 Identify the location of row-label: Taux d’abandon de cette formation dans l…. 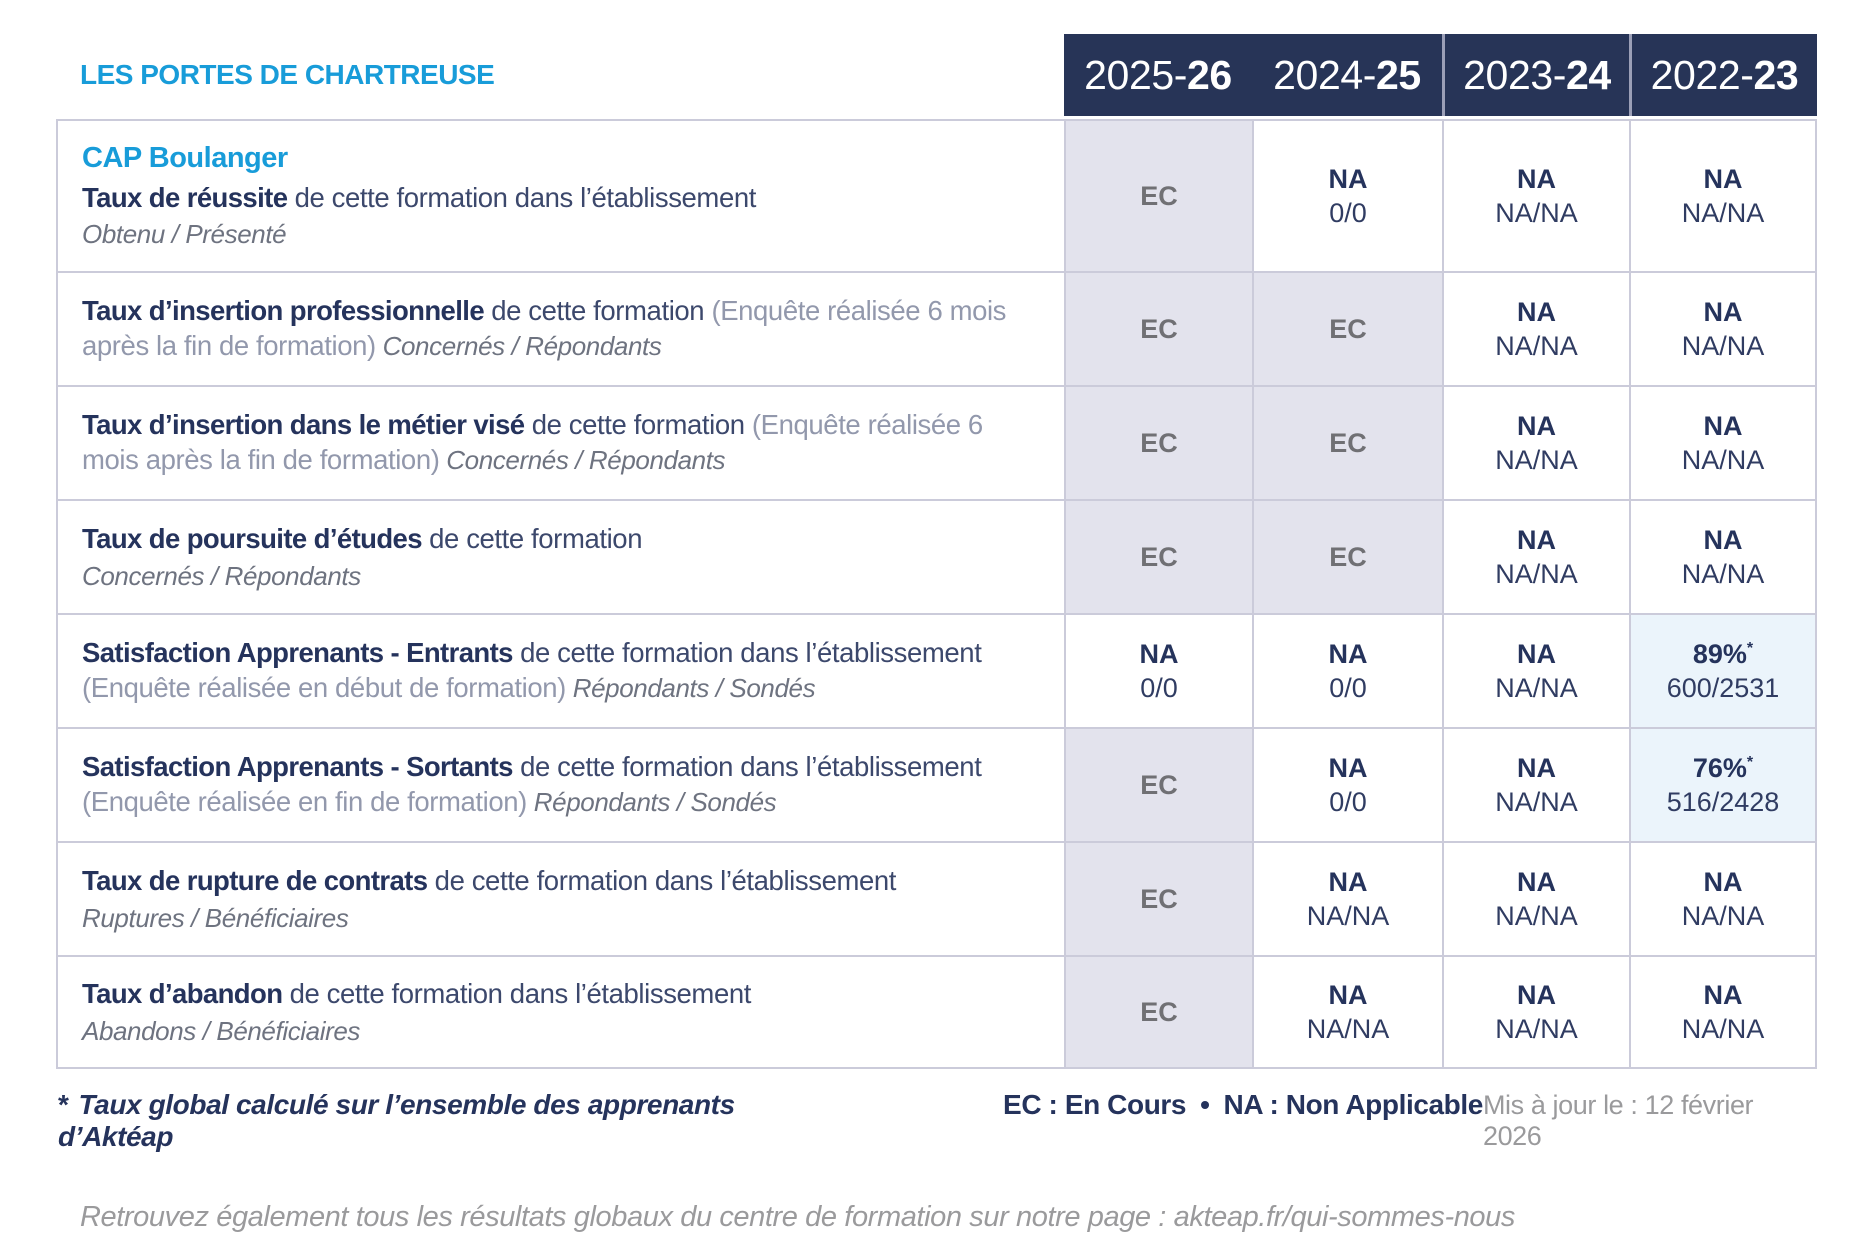
(560, 1012).